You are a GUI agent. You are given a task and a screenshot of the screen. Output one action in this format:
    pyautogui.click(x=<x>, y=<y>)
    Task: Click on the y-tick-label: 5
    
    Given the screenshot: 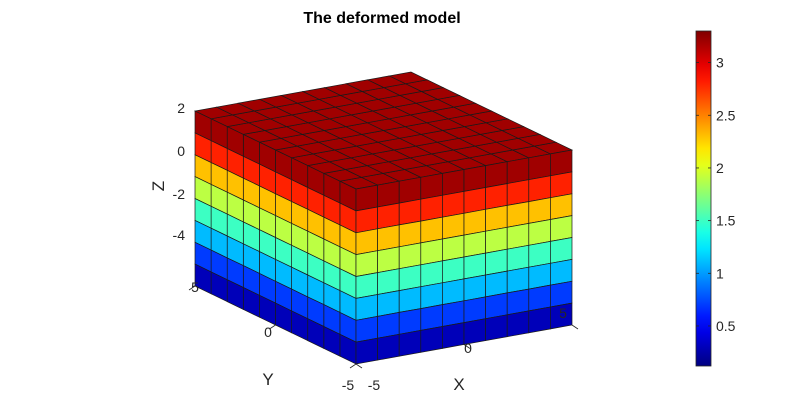 What is the action you would take?
    pyautogui.click(x=195, y=287)
    